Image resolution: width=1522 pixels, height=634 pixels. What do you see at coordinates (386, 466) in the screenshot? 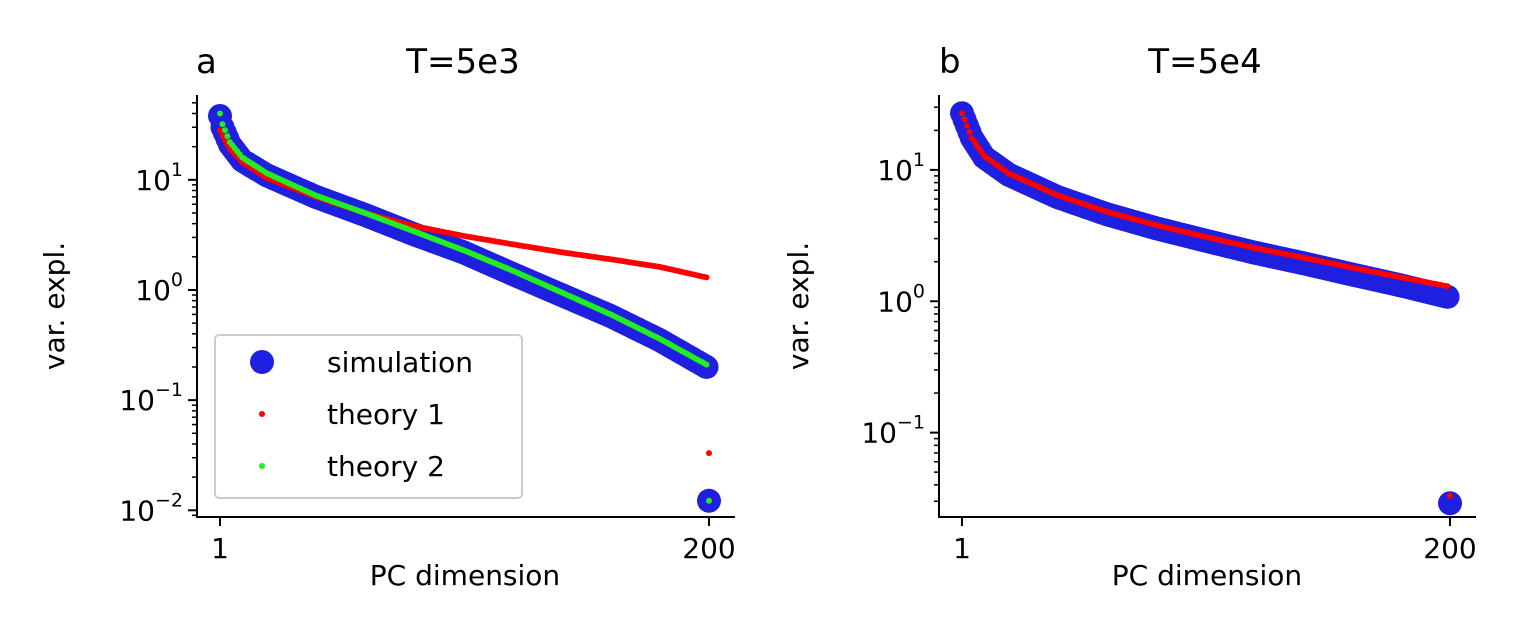
I see `legend-label-theory2: theory 2` at bounding box center [386, 466].